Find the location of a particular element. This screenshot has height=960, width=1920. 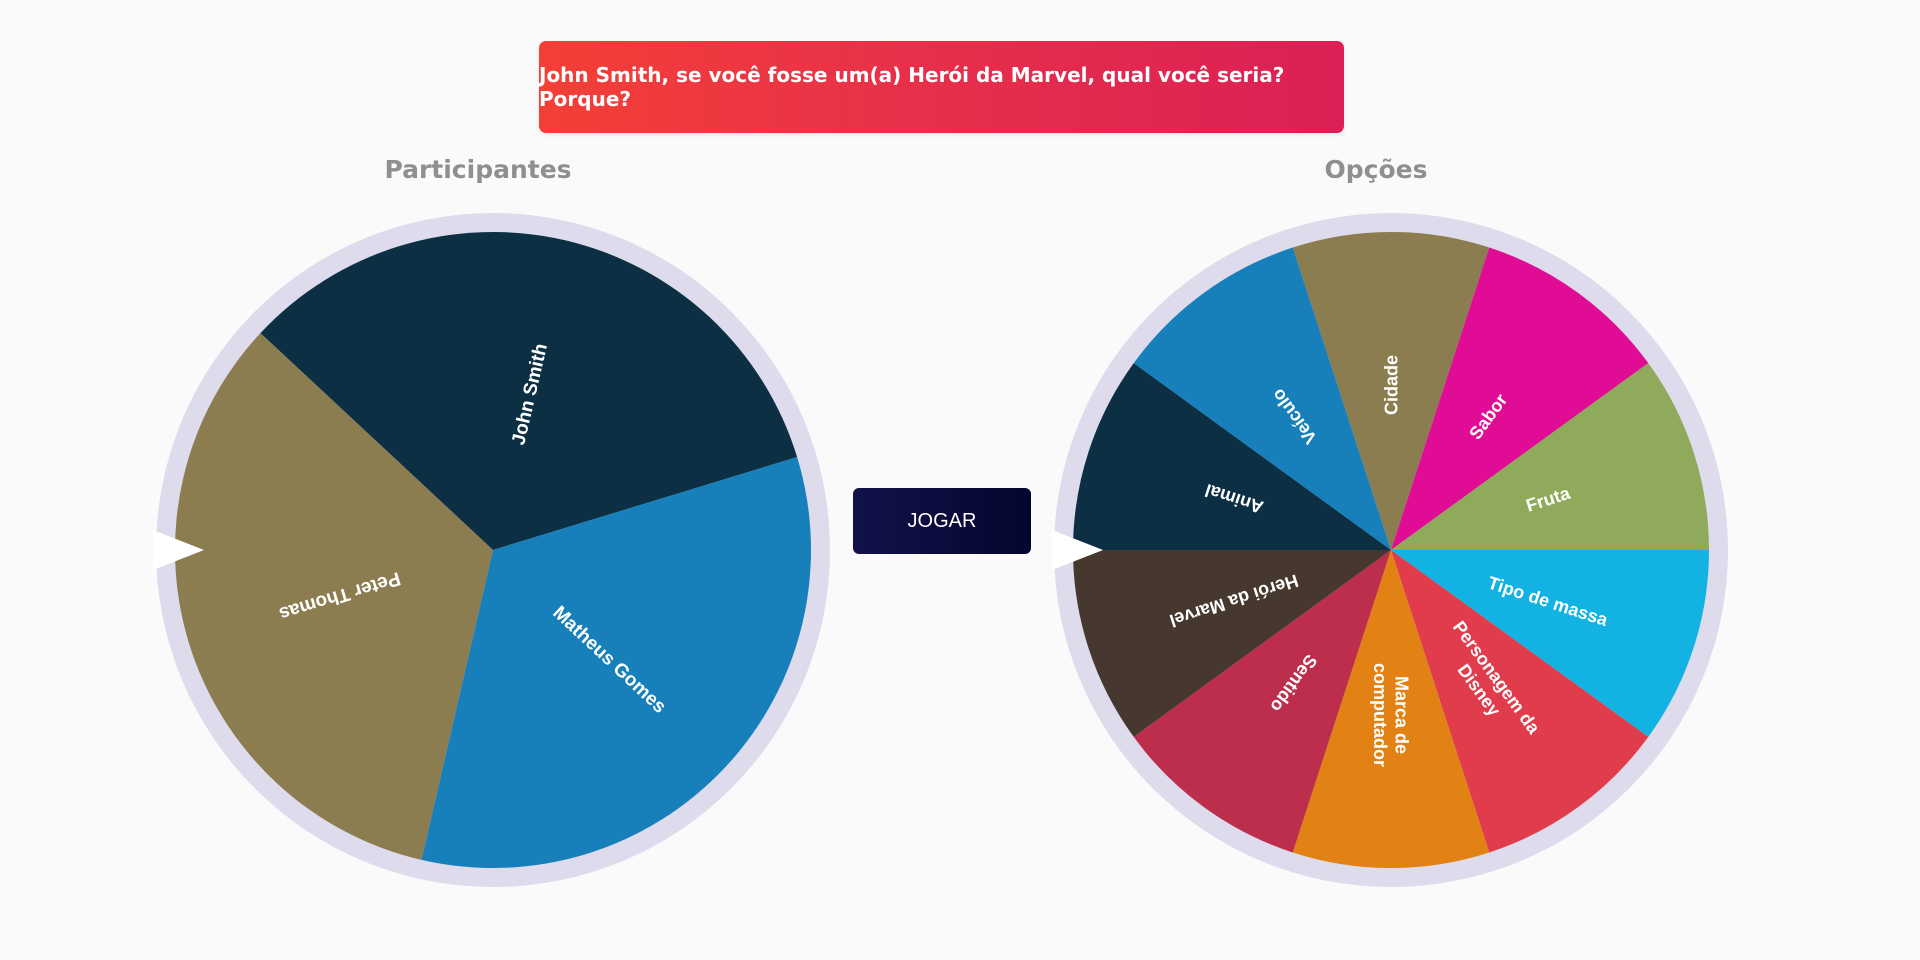

options-segment-label: Cidade is located at coordinates (1391, 385).